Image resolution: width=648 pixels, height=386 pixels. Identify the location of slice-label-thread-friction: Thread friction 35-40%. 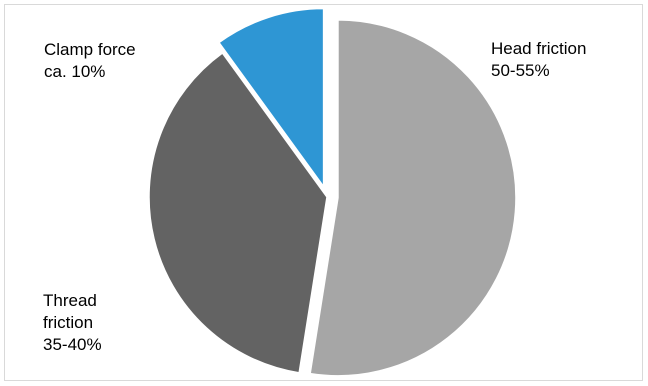
(72, 322).